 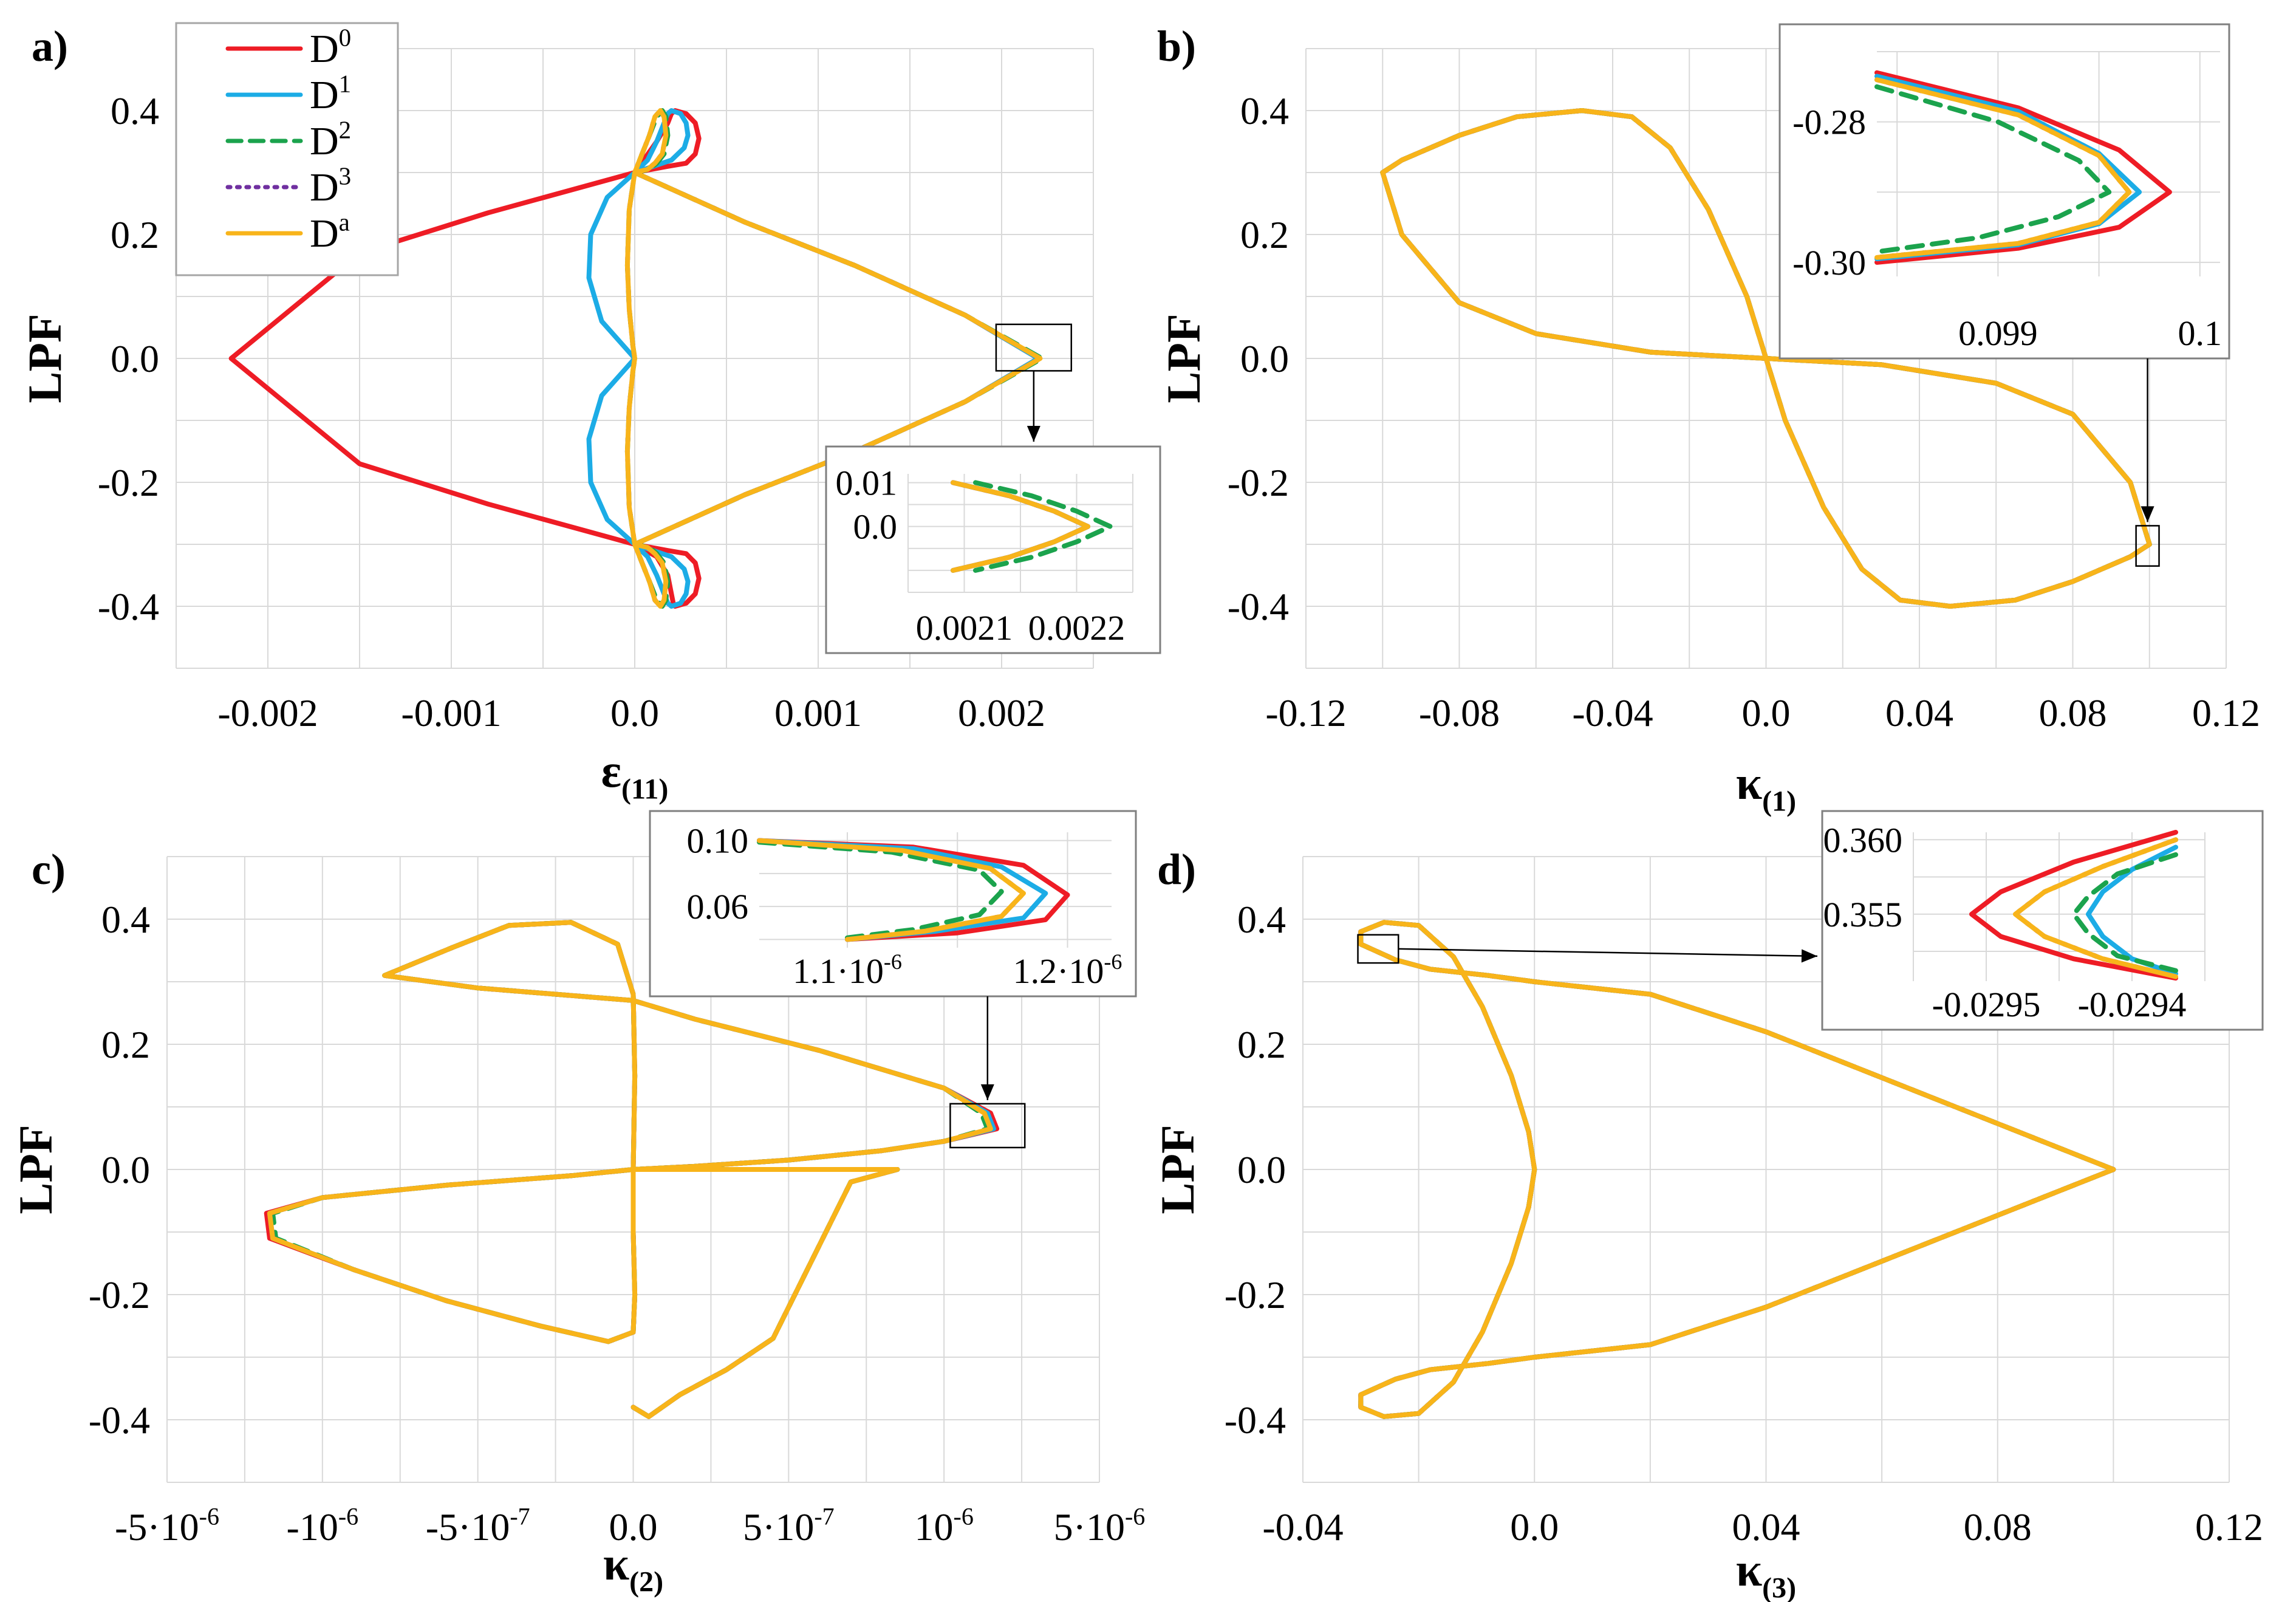 I want to click on inset-chart: 0.0021 0.0022 0.01 0.0, so click(x=993, y=549).